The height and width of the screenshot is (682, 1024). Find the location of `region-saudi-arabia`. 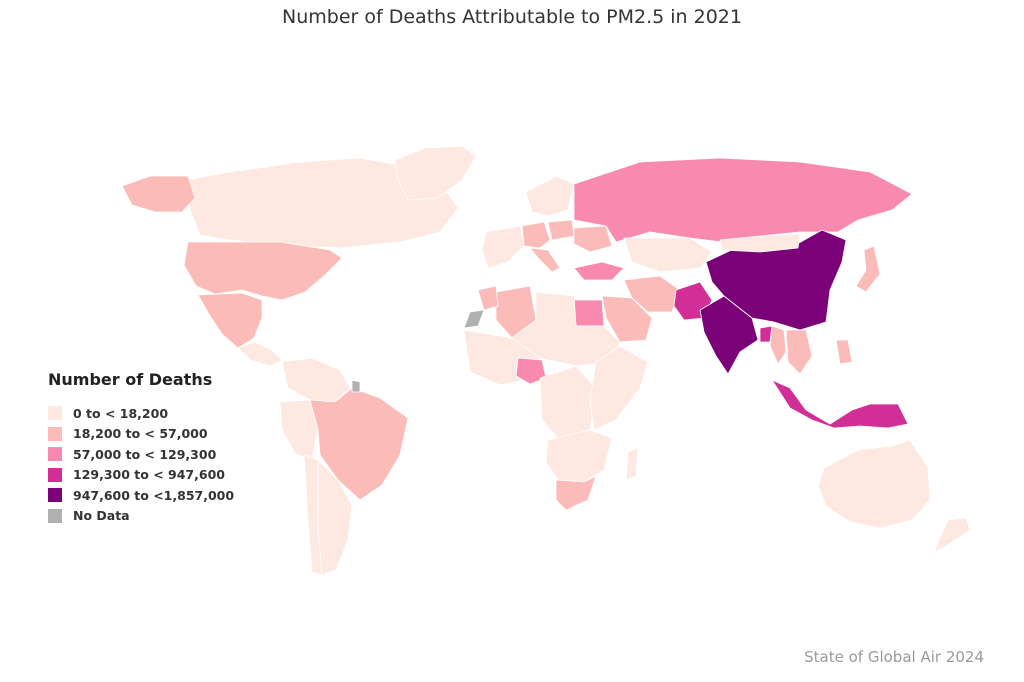

region-saudi-arabia is located at coordinates (627, 319).